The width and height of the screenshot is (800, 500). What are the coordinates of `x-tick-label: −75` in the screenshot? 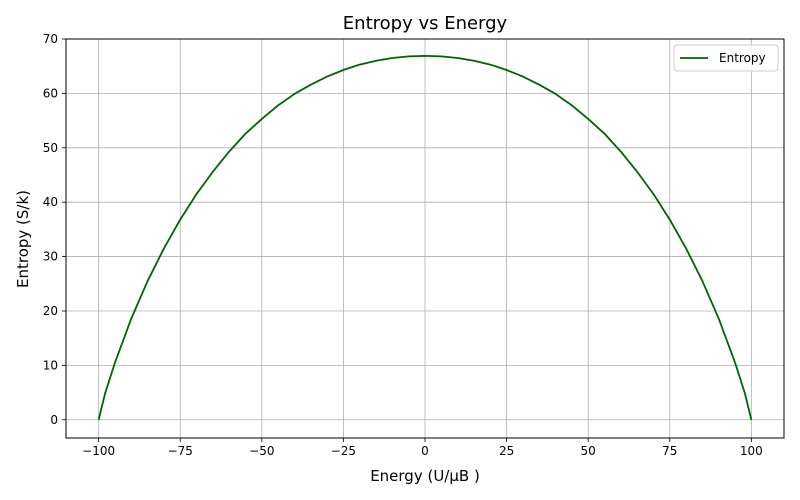 It's located at (180, 451).